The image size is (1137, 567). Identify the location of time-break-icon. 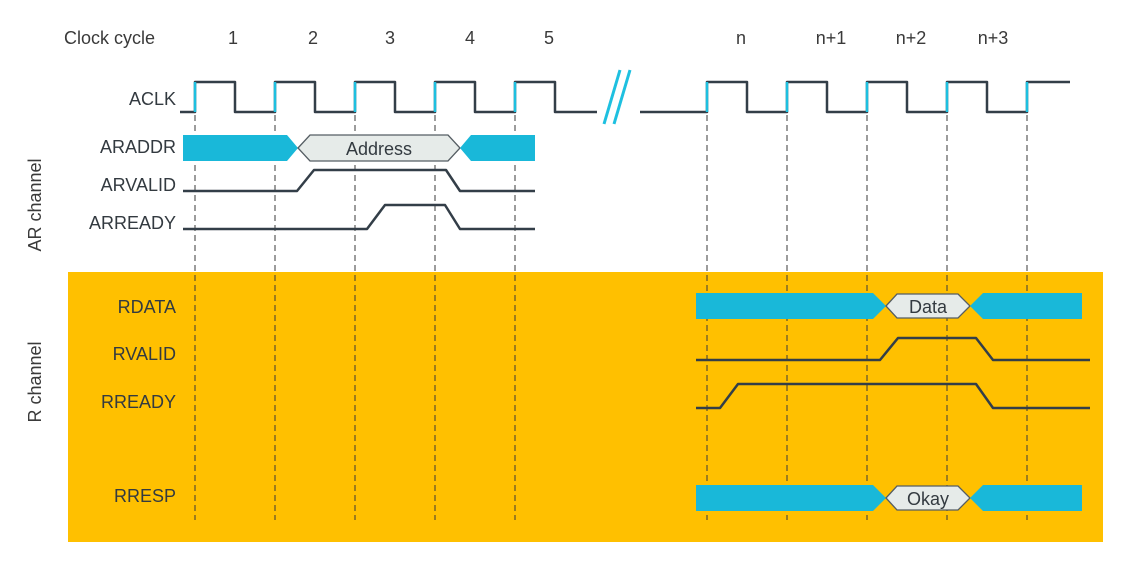
(617, 97).